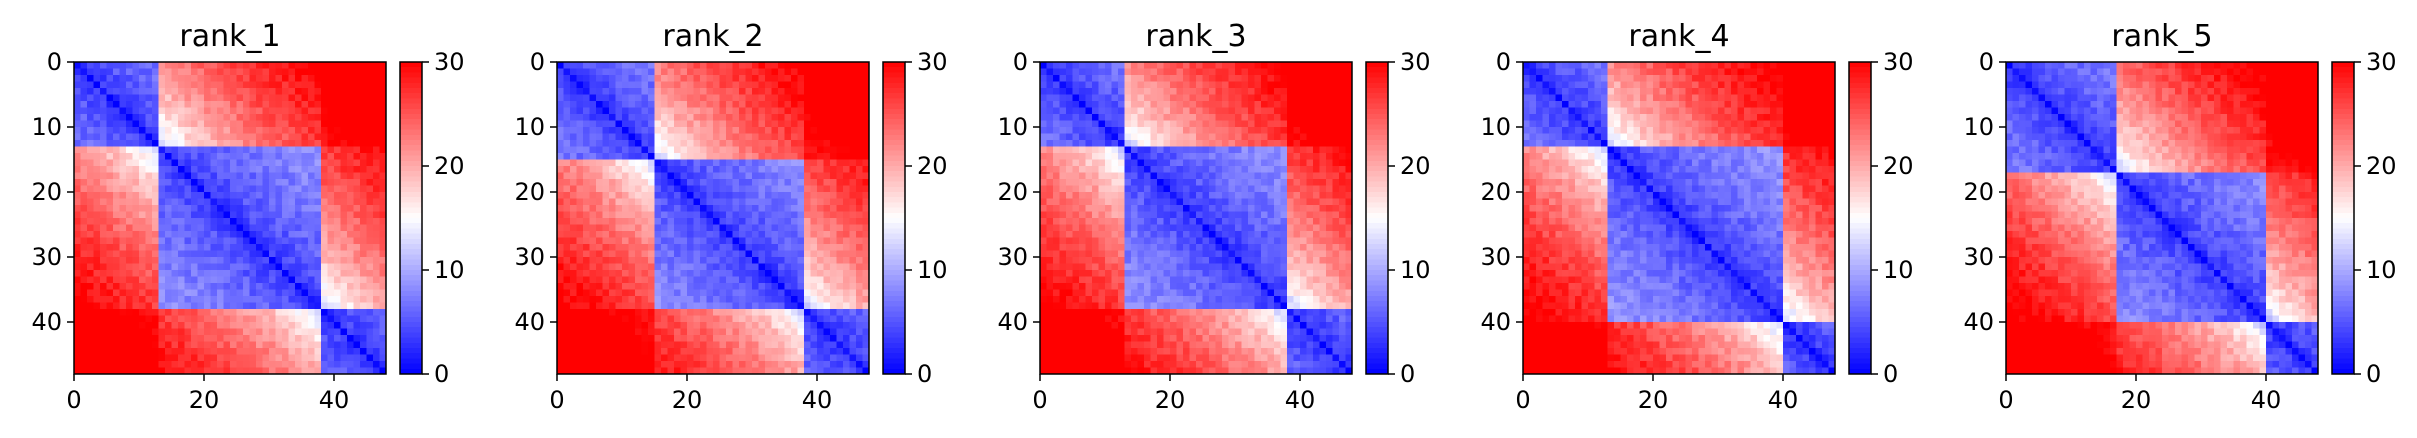 The image size is (2417, 438). What do you see at coordinates (713, 218) in the screenshot?
I see `heatmap-cells` at bounding box center [713, 218].